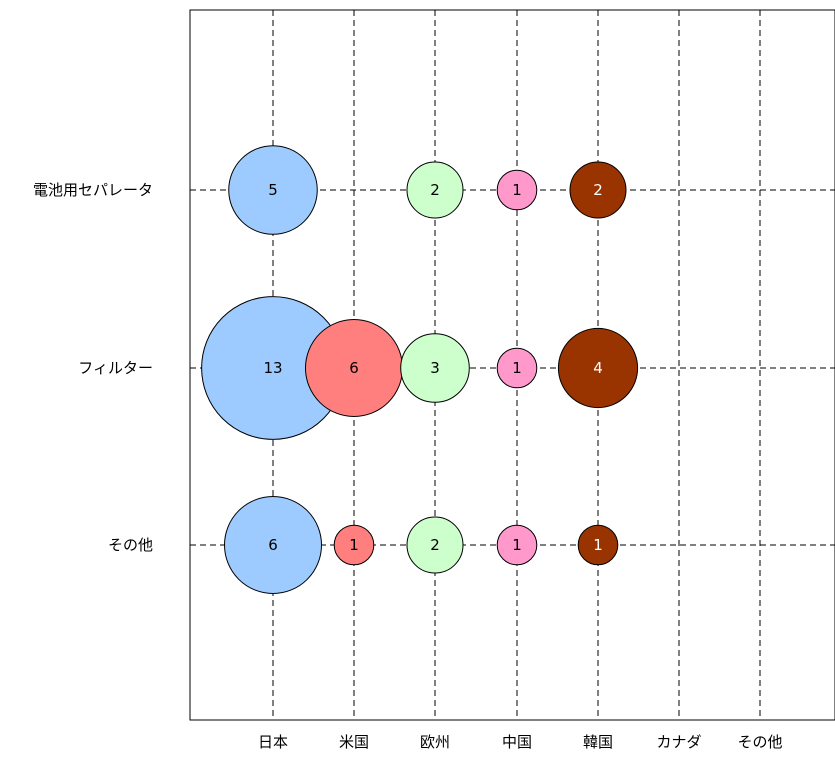  Describe the element at coordinates (678, 742) in the screenshot. I see `x-tick-label: カナダ` at that location.